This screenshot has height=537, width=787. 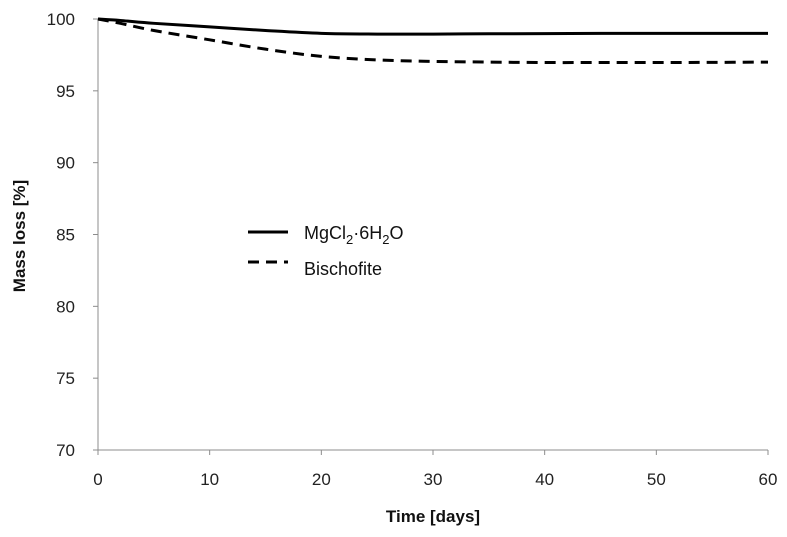 I want to click on x-axis-title: Time [days], so click(x=433, y=516).